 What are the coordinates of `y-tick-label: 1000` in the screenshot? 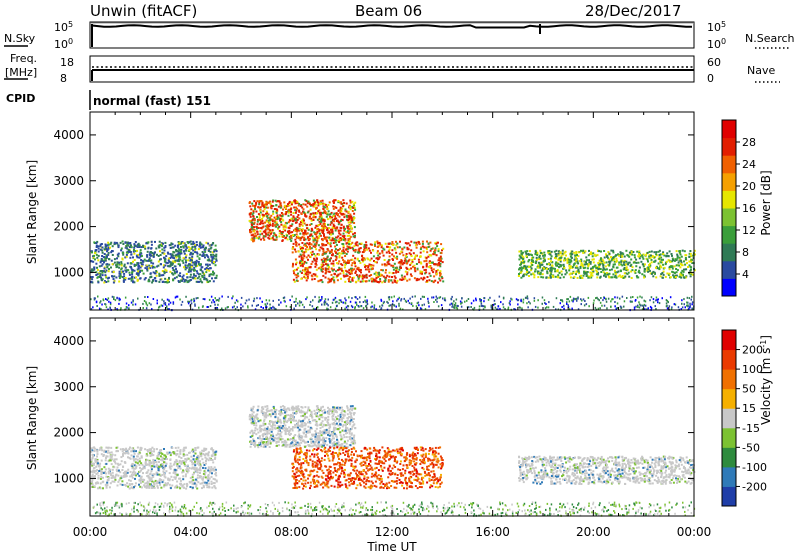 It's located at (68, 272).